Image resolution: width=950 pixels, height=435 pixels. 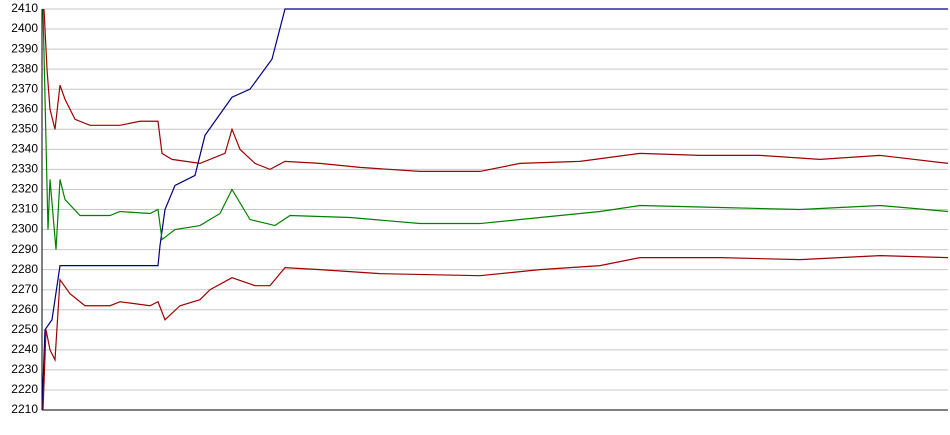 I want to click on y-tick-label: 2270, so click(x=24, y=289).